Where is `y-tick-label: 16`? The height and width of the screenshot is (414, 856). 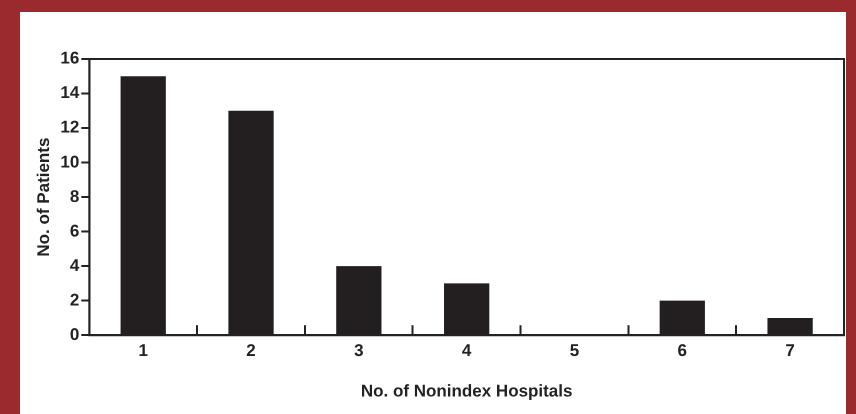
y-tick-label: 16 is located at coordinates (70, 58).